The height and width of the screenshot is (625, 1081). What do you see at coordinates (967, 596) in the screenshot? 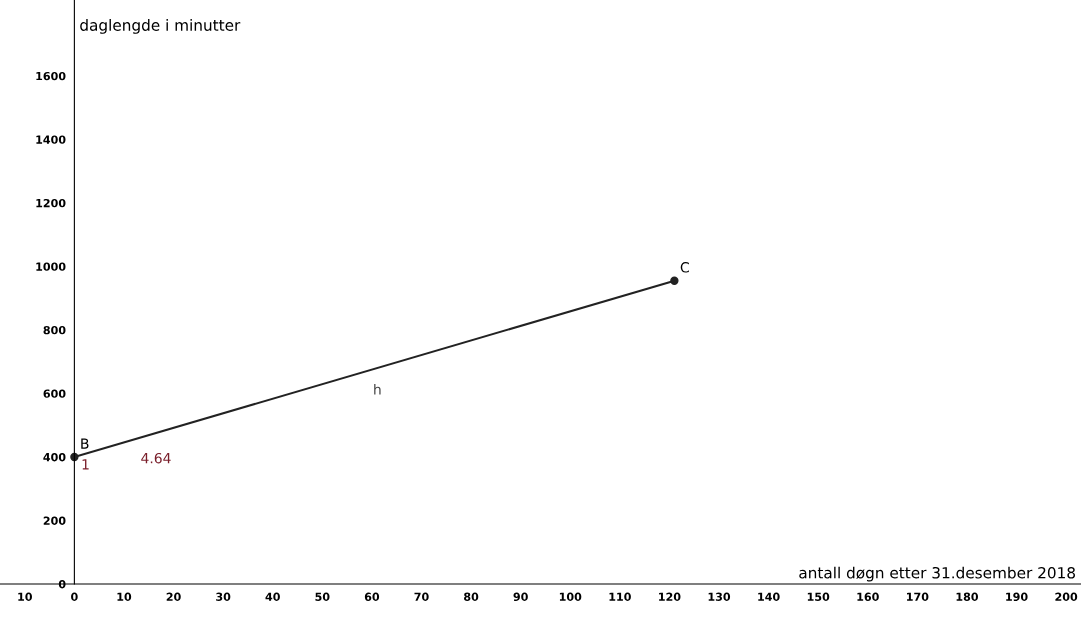
I see `x-tick-label: 180` at bounding box center [967, 596].